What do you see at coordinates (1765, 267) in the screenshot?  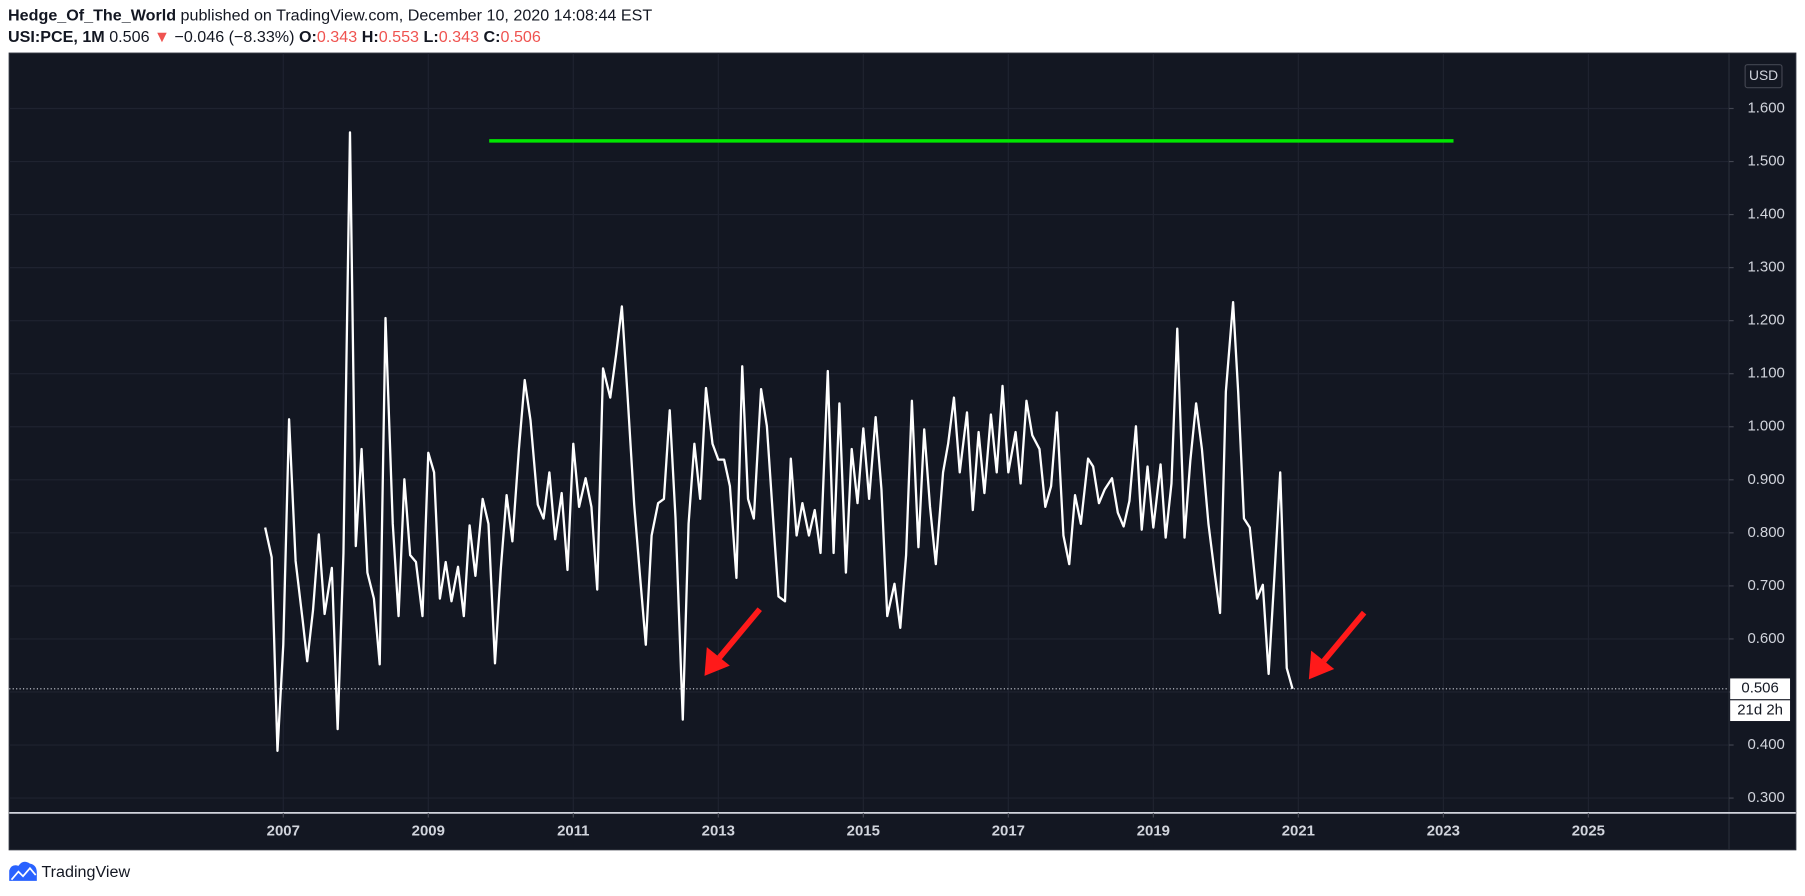 I see `y-tick-label: 1.300` at bounding box center [1765, 267].